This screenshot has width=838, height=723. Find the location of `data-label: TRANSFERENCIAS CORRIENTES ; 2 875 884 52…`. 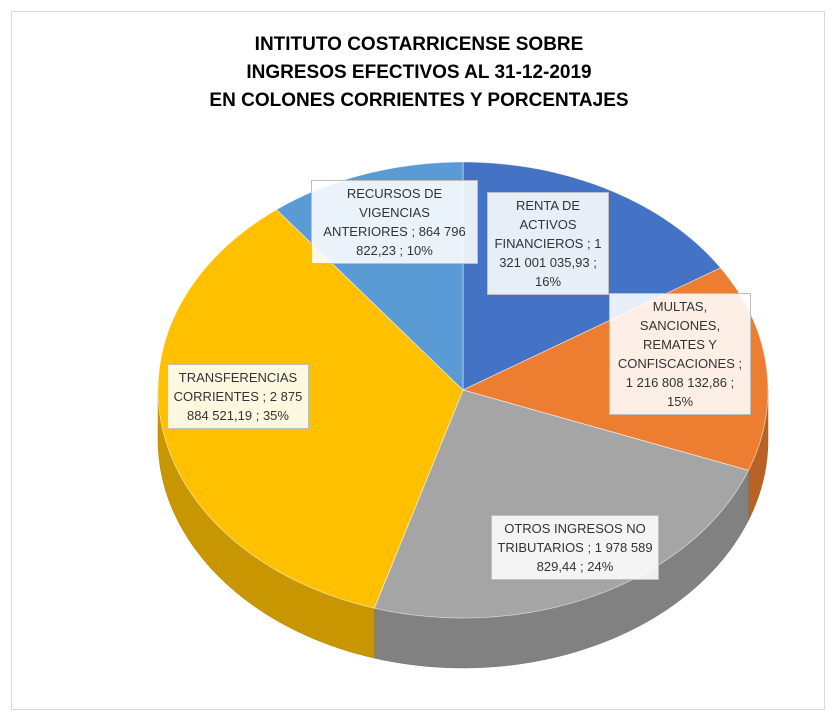

data-label: TRANSFERENCIAS CORRIENTES ; 2 875 884 52… is located at coordinates (238, 396).